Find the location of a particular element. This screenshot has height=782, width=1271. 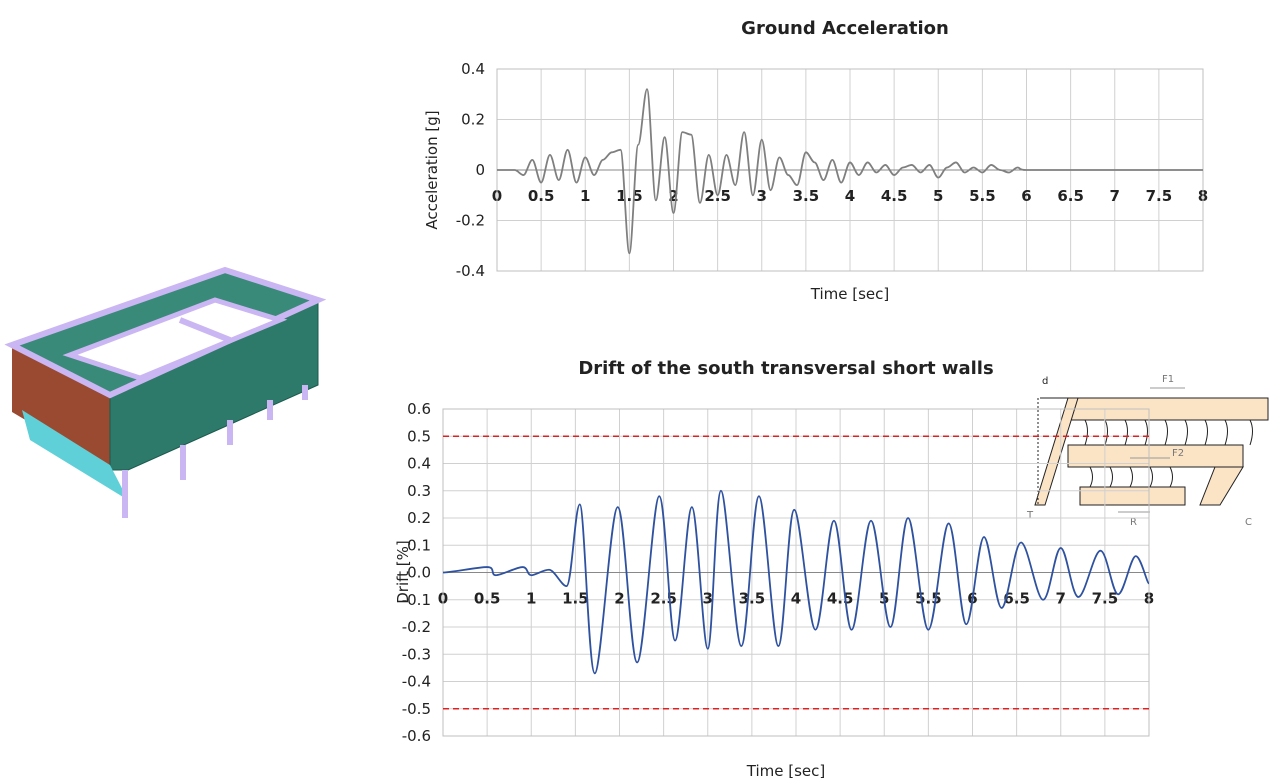

y-axis-title: Acceleration [g] is located at coordinates (432, 169).